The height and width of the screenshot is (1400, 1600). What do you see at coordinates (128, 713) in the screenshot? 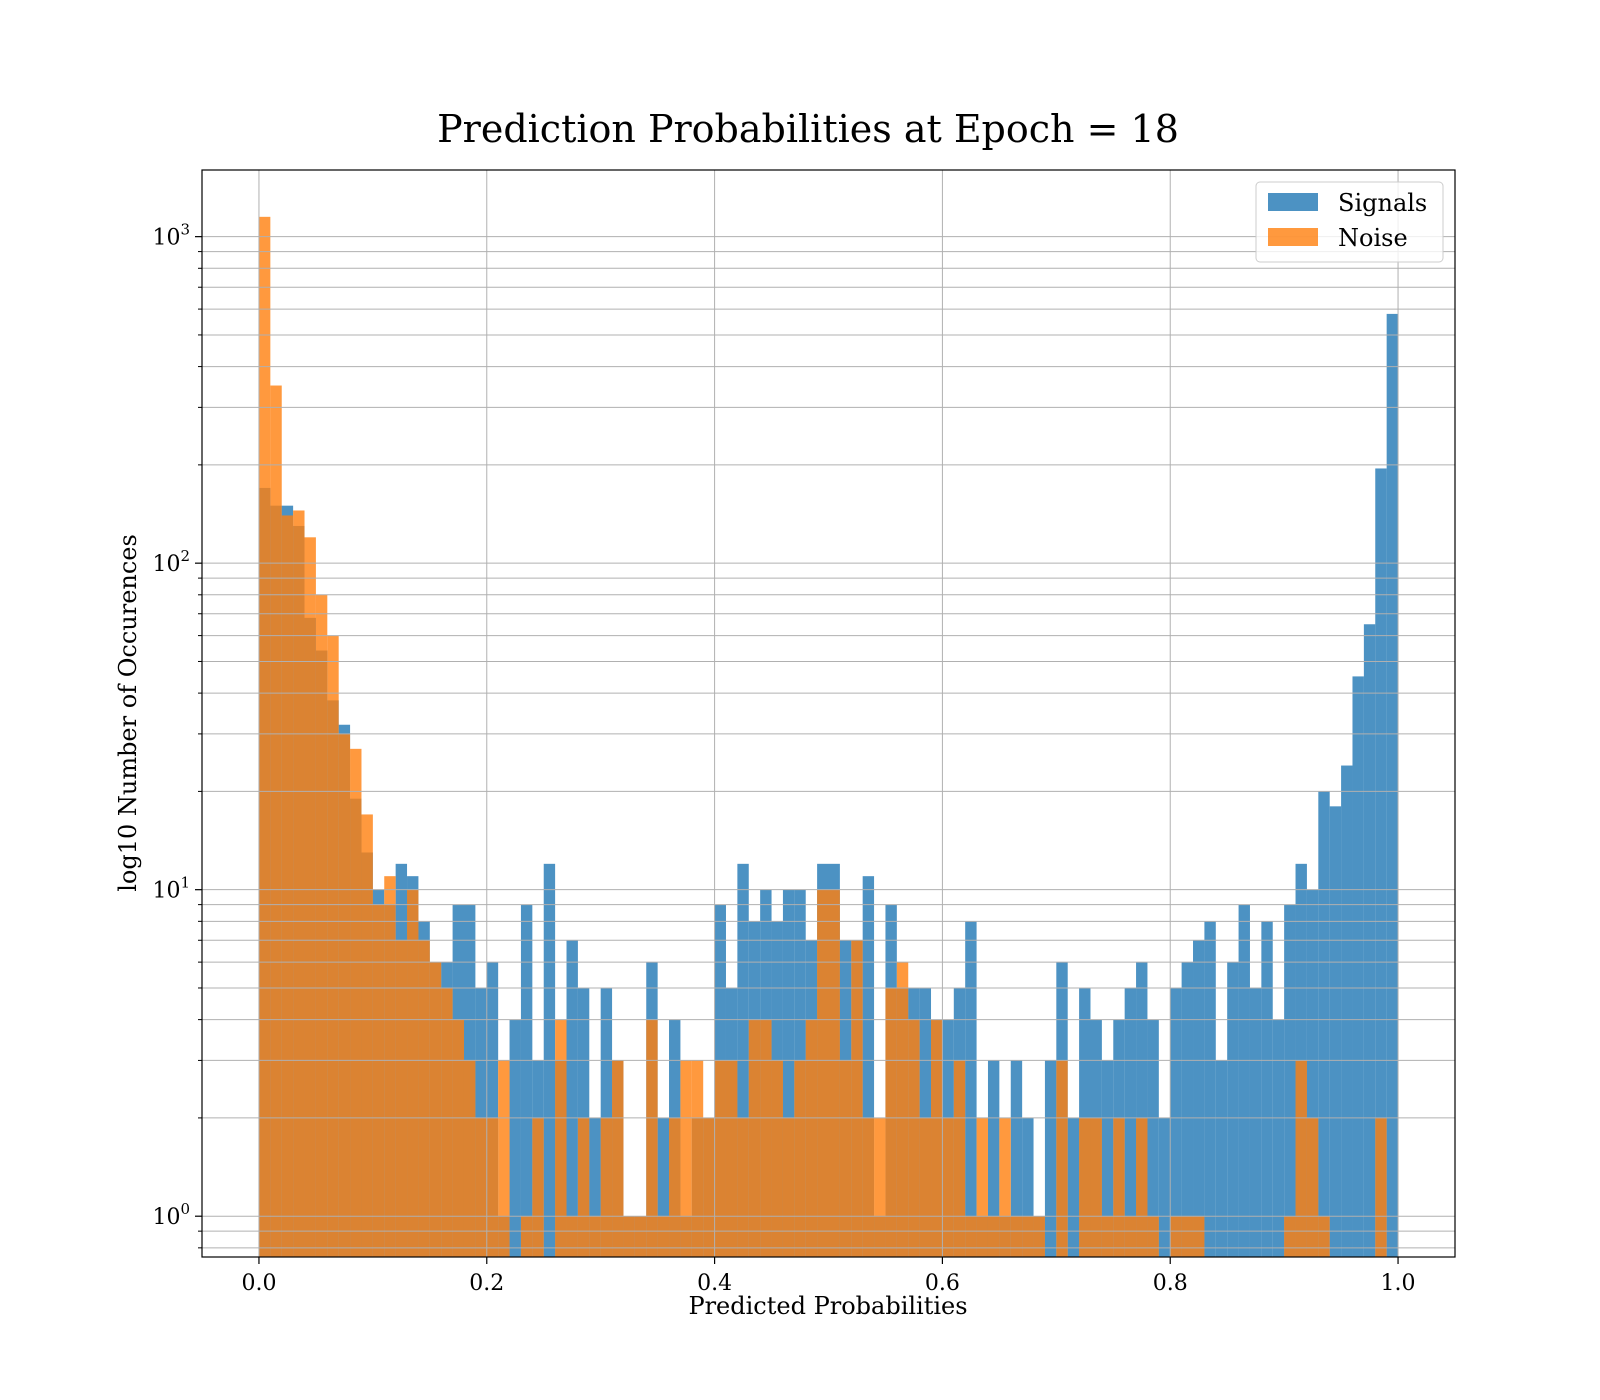
I see `y-axis-label: log10 Number of Occurences` at bounding box center [128, 713].